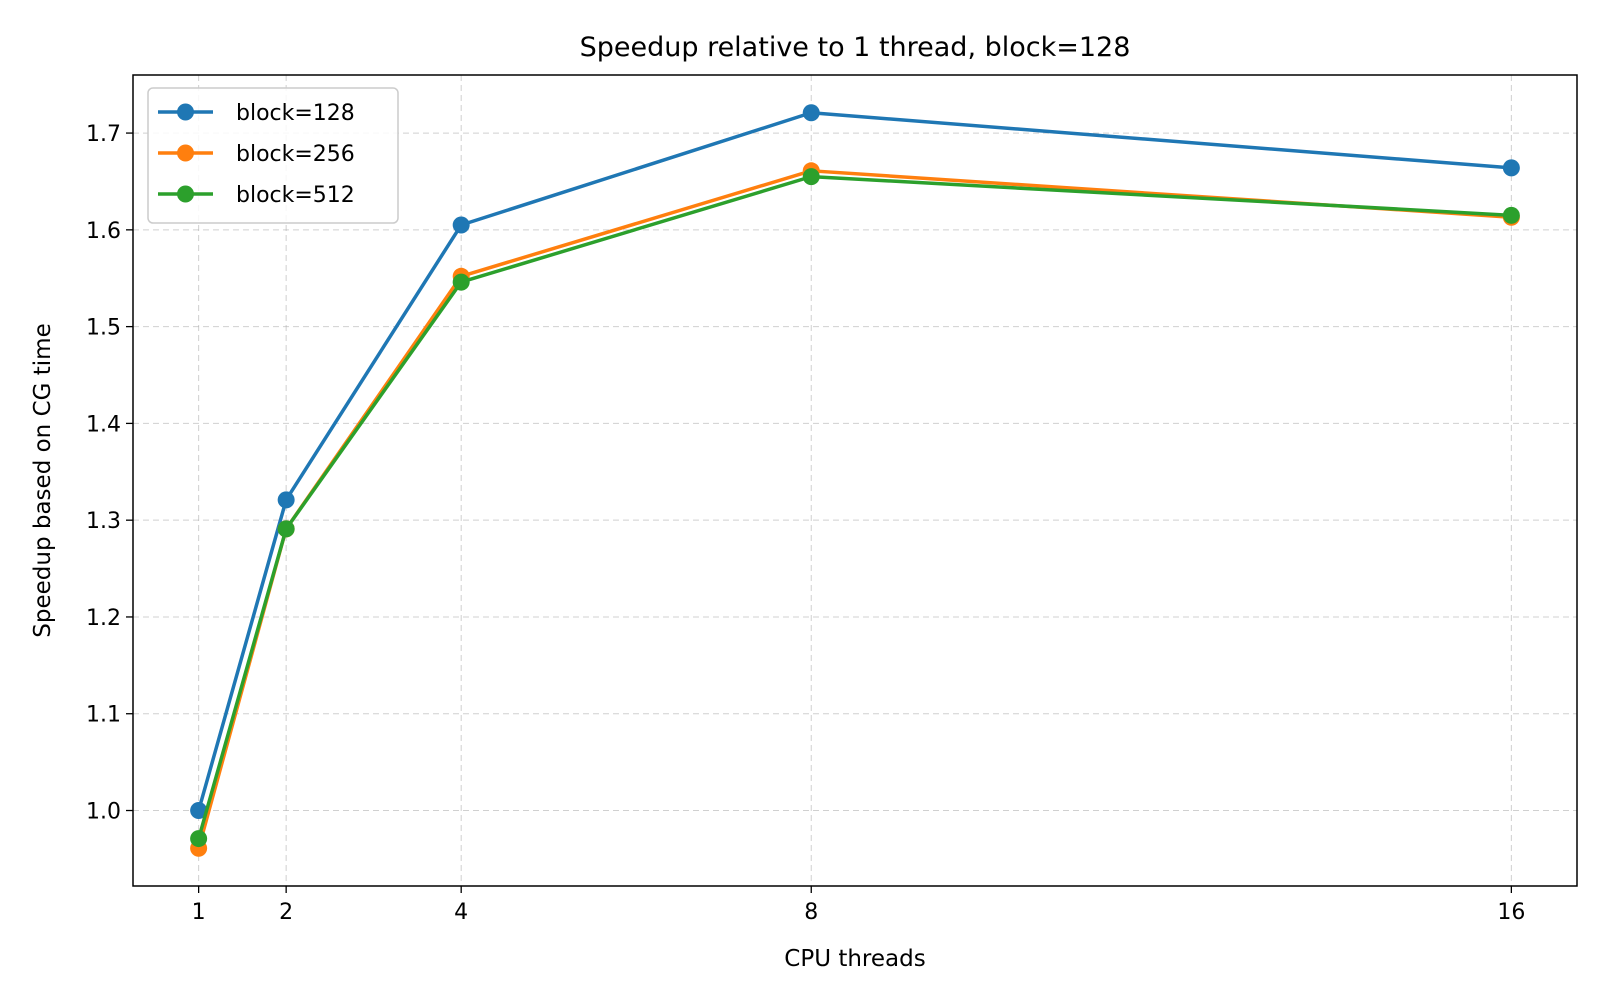 This screenshot has width=1600, height=1000. Describe the element at coordinates (855, 47) in the screenshot. I see `chart-title: Speedup relative to 1 thread, block=128` at that location.